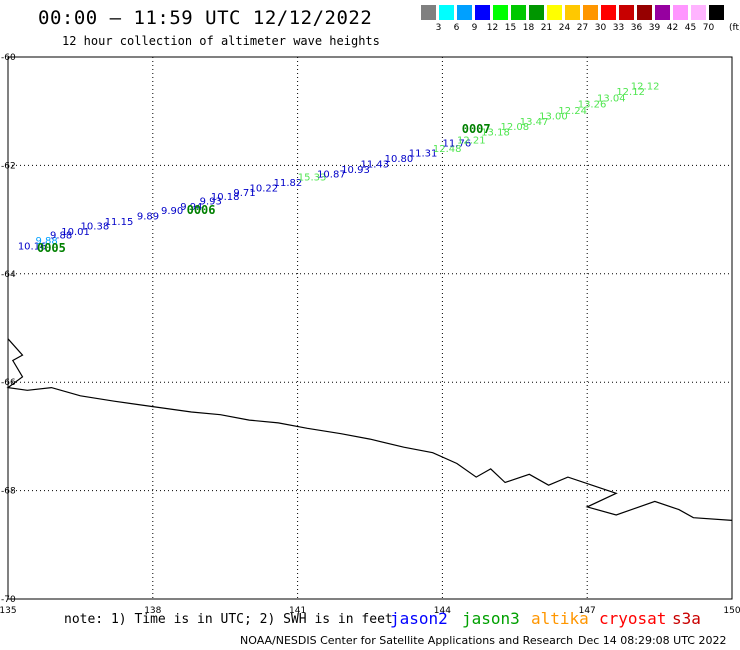  Describe the element at coordinates (495, 133) in the screenshot. I see `wave-height-label: 13.18` at that location.